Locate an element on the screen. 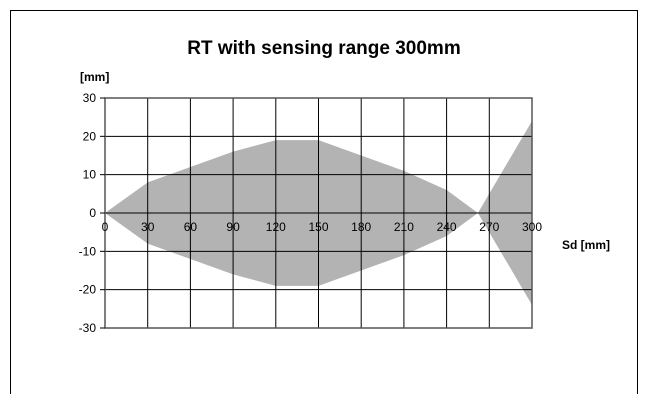 The height and width of the screenshot is (394, 648). y-axis-label: [mm] is located at coordinates (94, 77).